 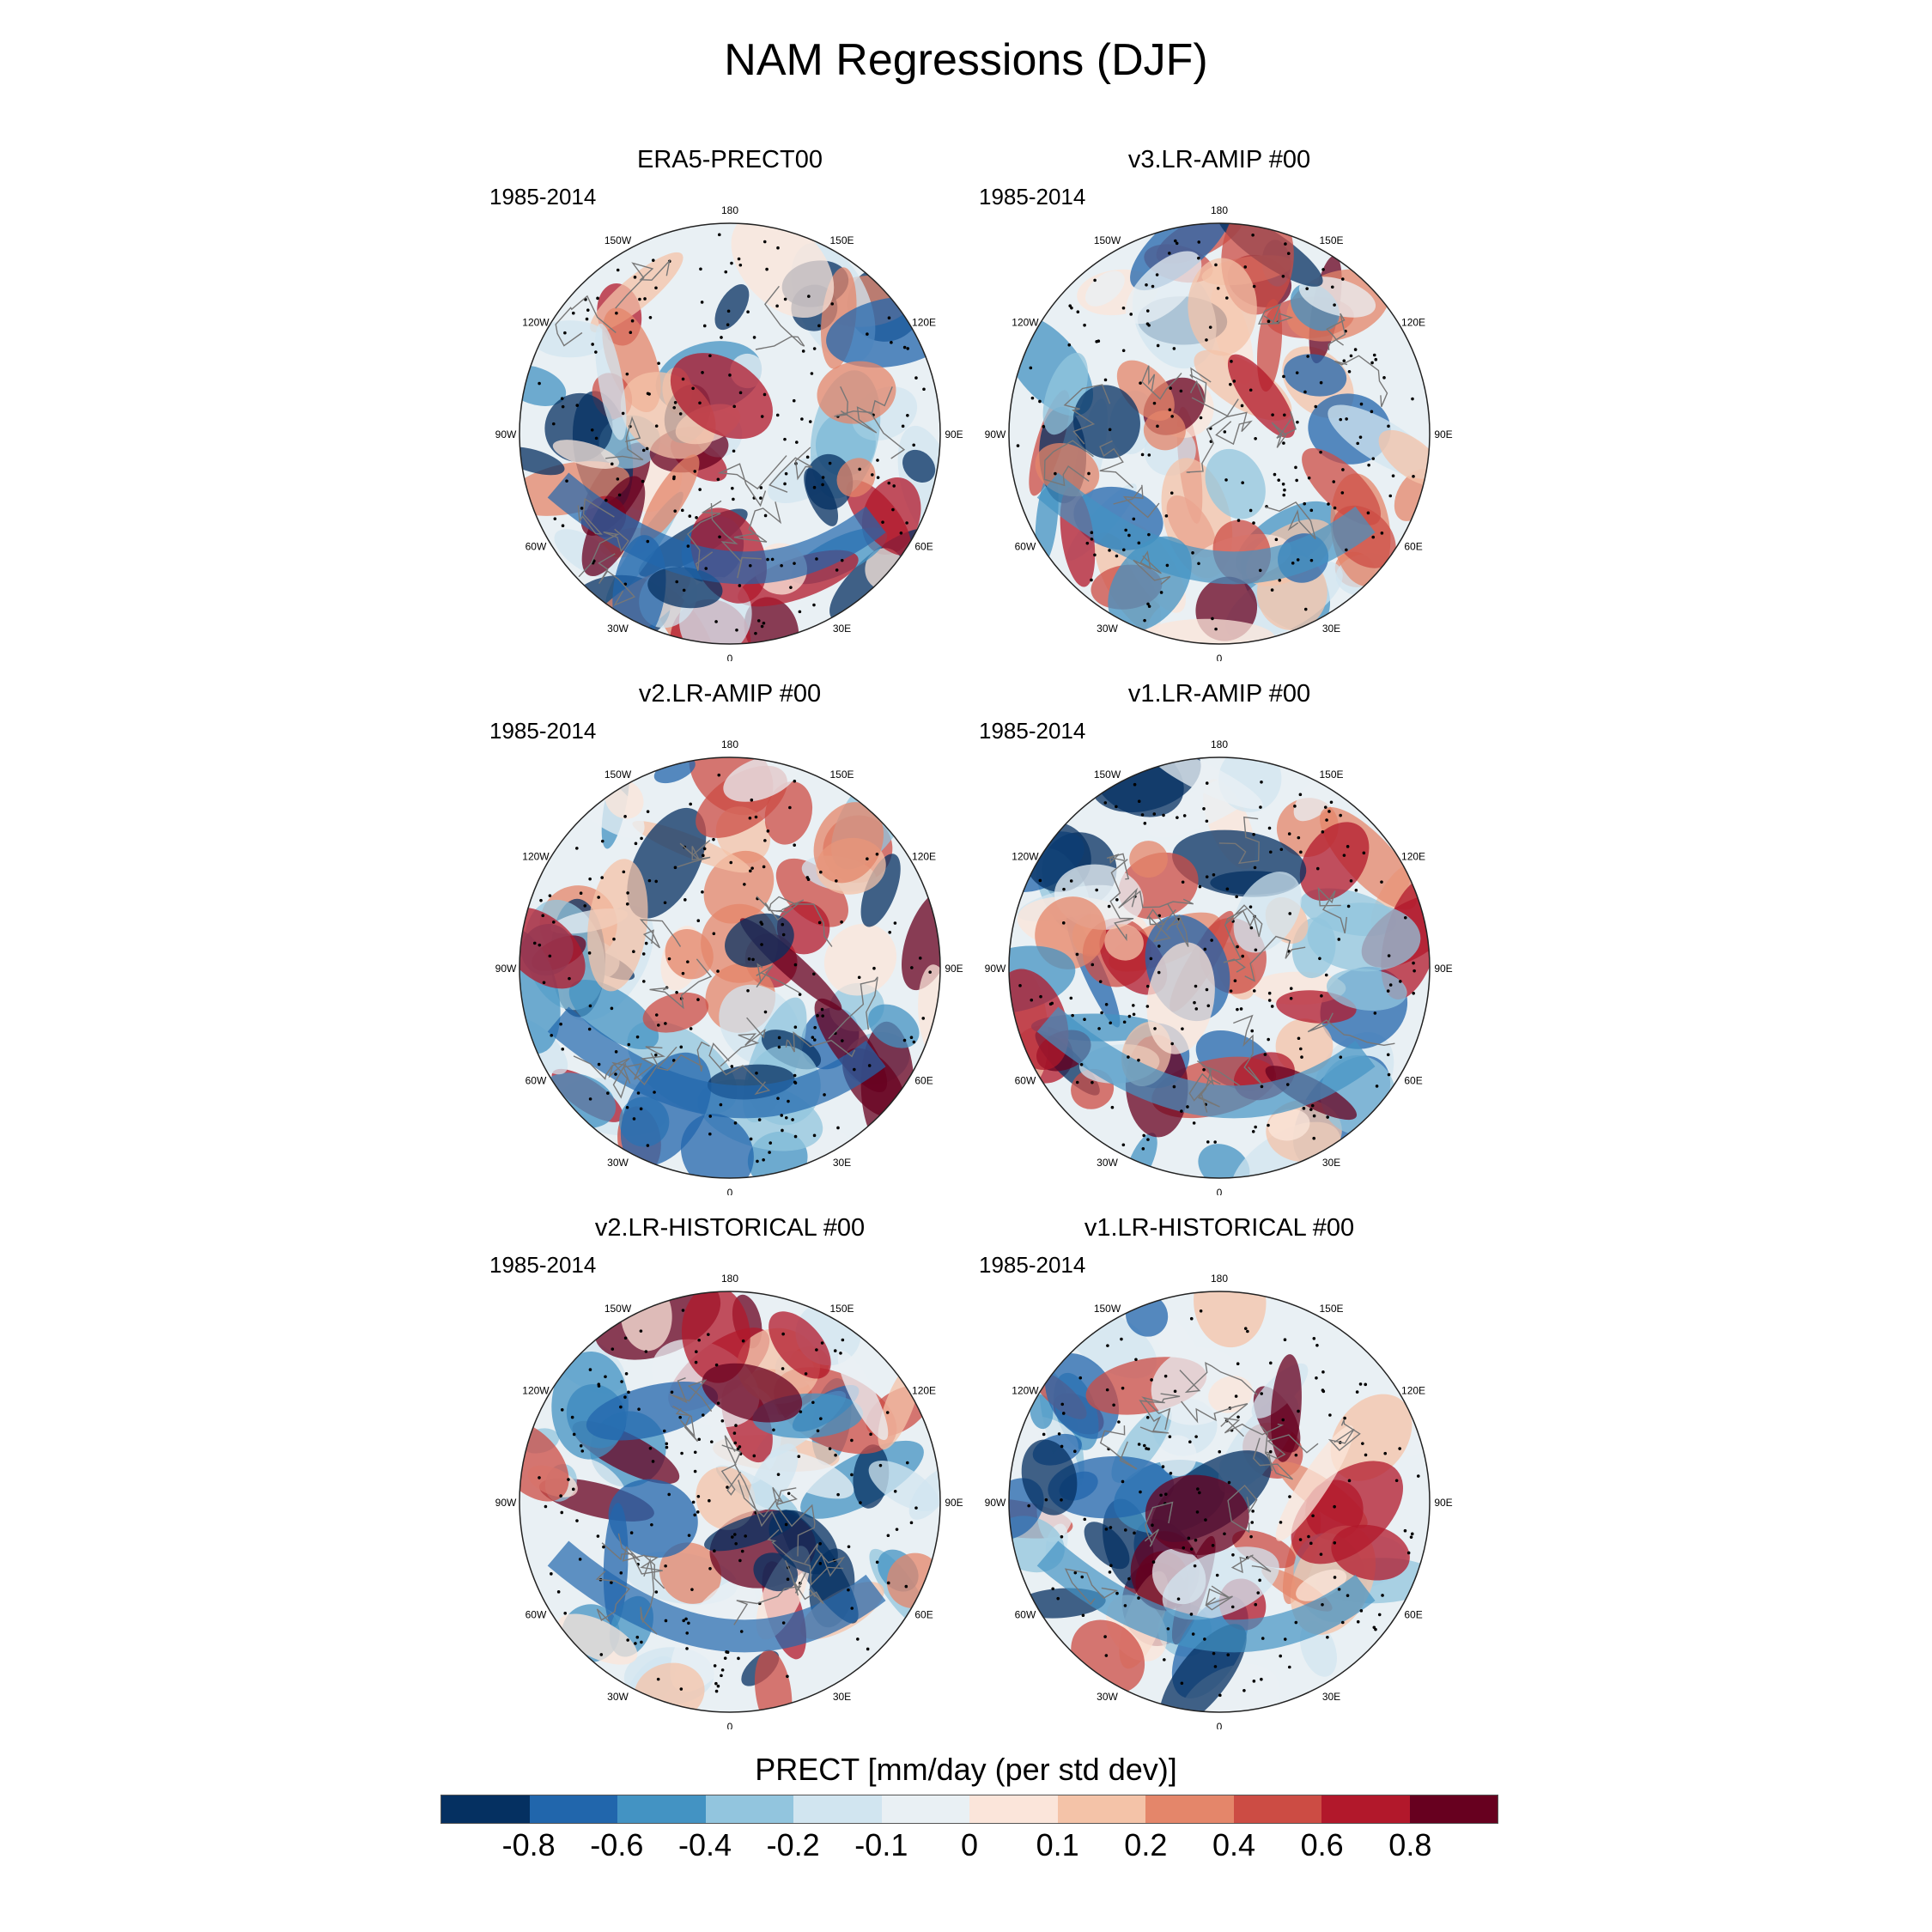 What do you see at coordinates (704, 1844) in the screenshot?
I see `colorbar-tick-label: -0.4` at bounding box center [704, 1844].